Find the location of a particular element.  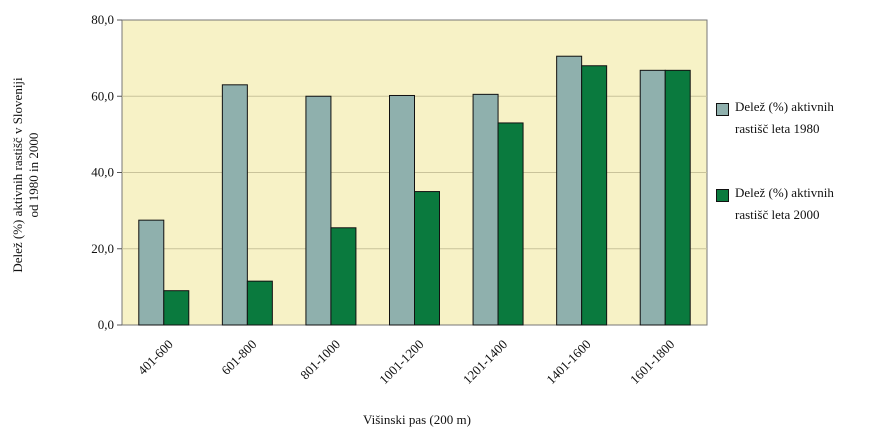

x-tick-label: 1201-1400 is located at coordinates (485, 362).